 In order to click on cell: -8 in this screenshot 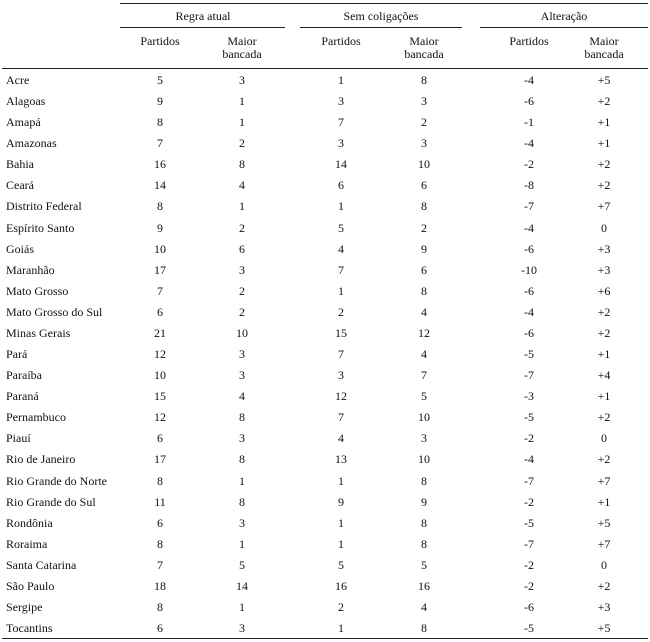, I will do `click(529, 185)`.